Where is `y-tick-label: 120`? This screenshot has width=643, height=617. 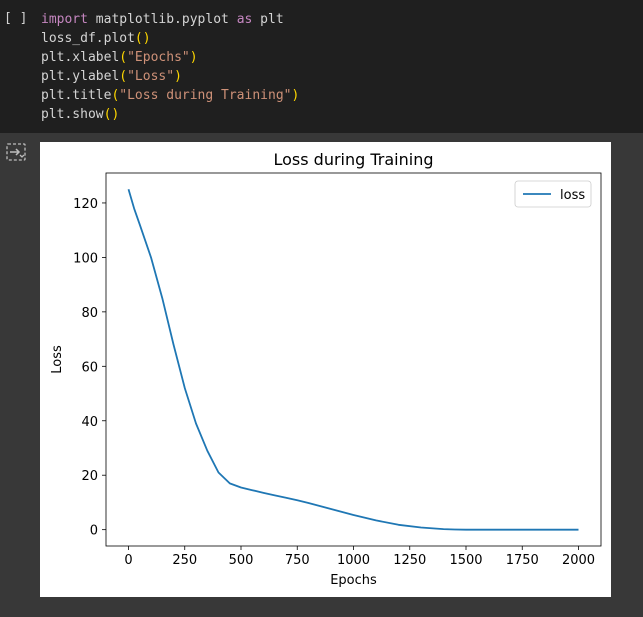 y-tick-label: 120 is located at coordinates (85, 204).